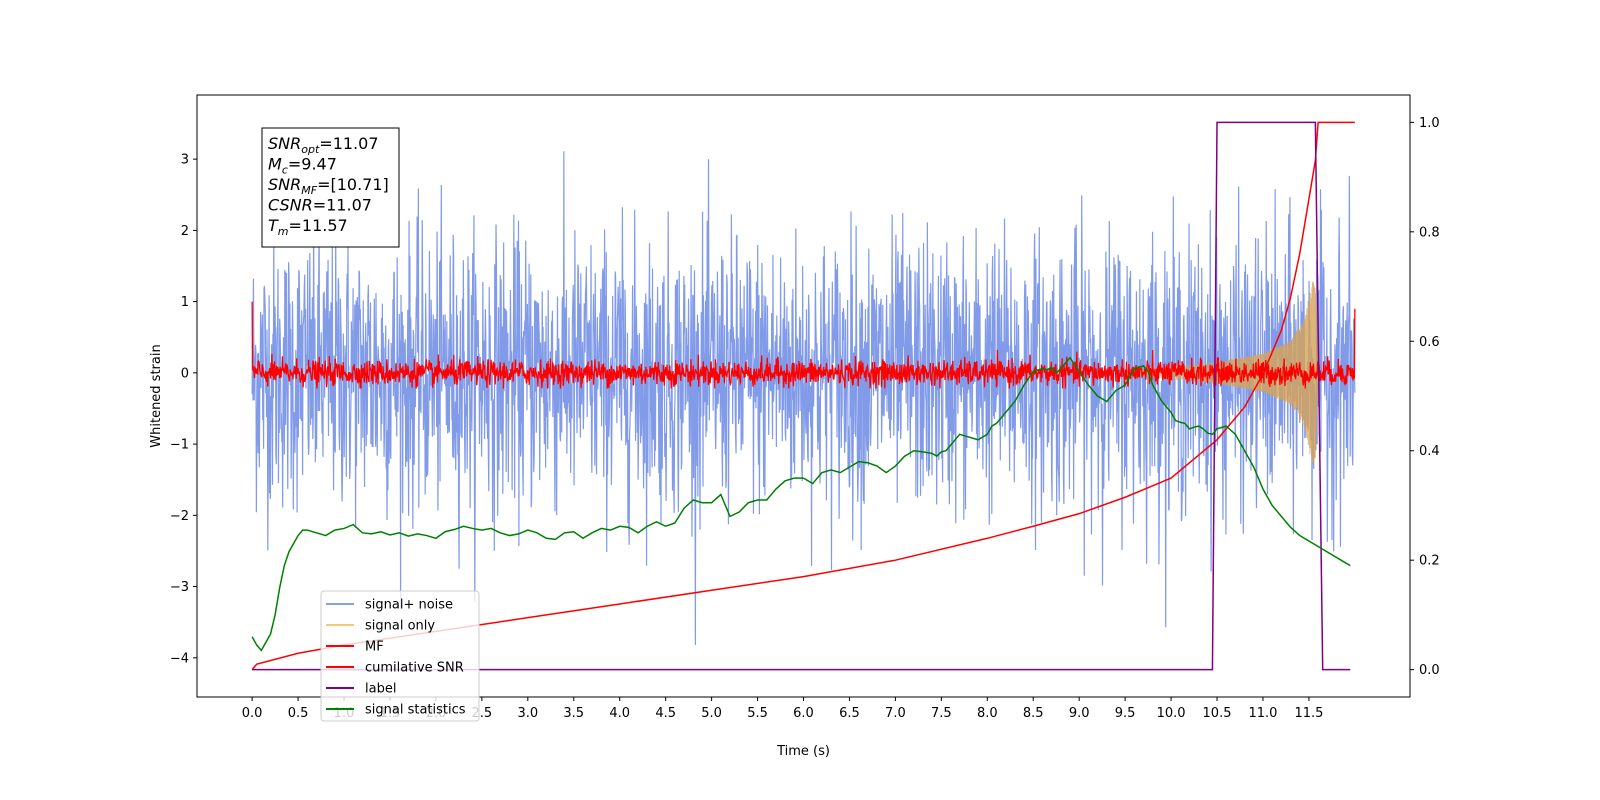 The height and width of the screenshot is (800, 1600). Describe the element at coordinates (185, 302) in the screenshot. I see `y-tick-label: 1` at that location.